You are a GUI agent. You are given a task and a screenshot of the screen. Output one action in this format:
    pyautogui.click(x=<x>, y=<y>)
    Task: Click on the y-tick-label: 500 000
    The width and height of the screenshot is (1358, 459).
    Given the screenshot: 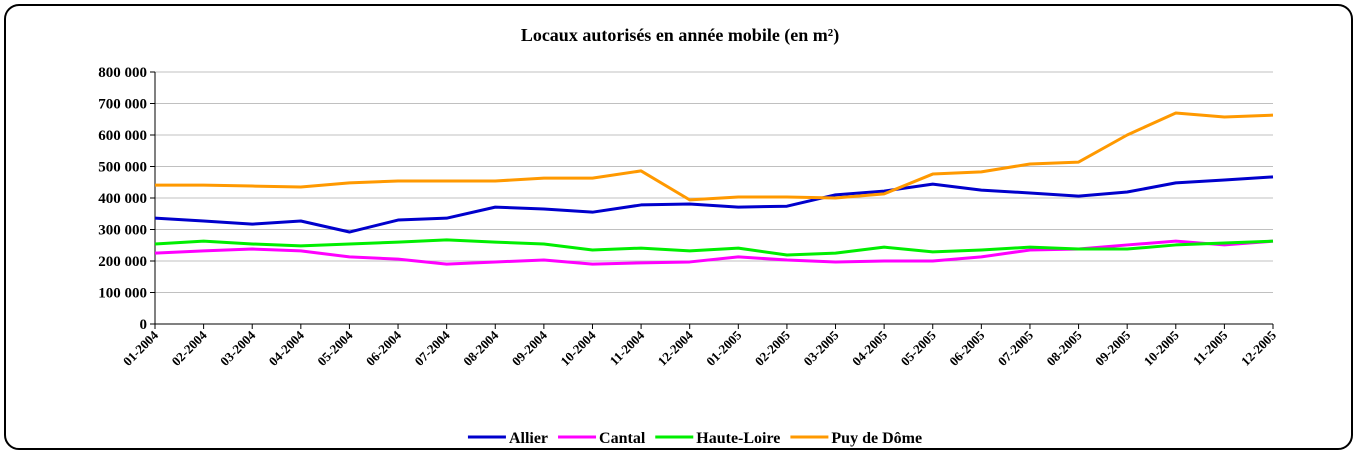 What is the action you would take?
    pyautogui.click(x=122, y=168)
    